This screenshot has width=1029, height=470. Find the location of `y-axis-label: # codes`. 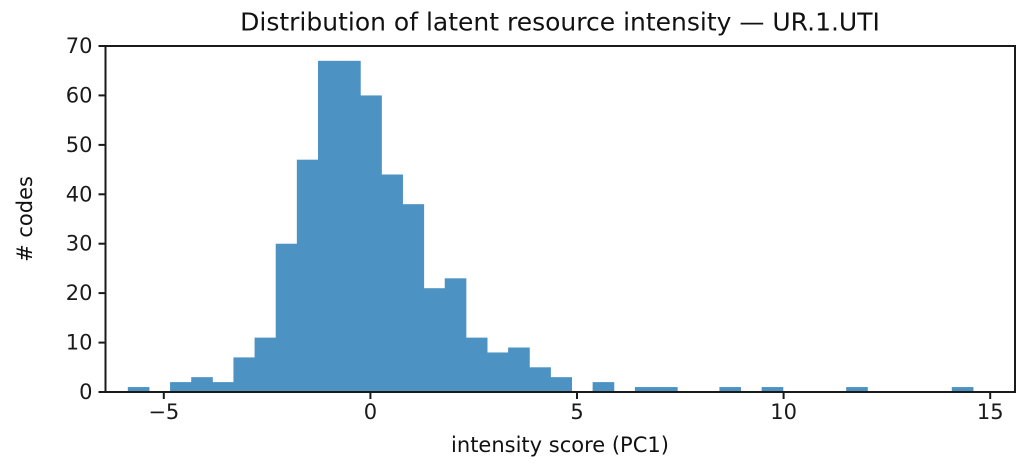

y-axis-label: # codes is located at coordinates (25, 219).